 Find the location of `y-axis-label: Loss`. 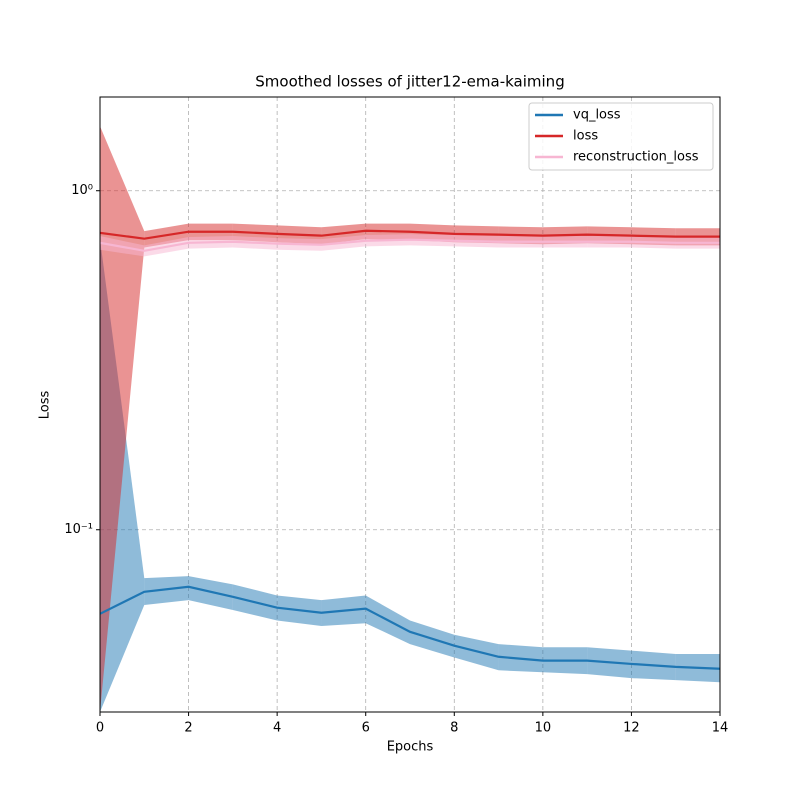

y-axis-label: Loss is located at coordinates (45, 405).